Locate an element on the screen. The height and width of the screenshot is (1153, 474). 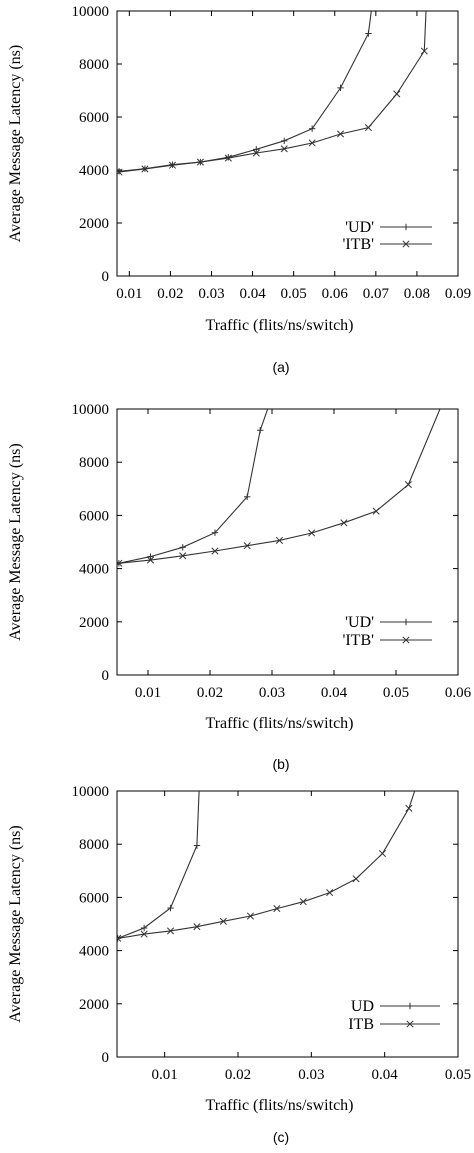
legend-label: UD is located at coordinates (362, 1006).